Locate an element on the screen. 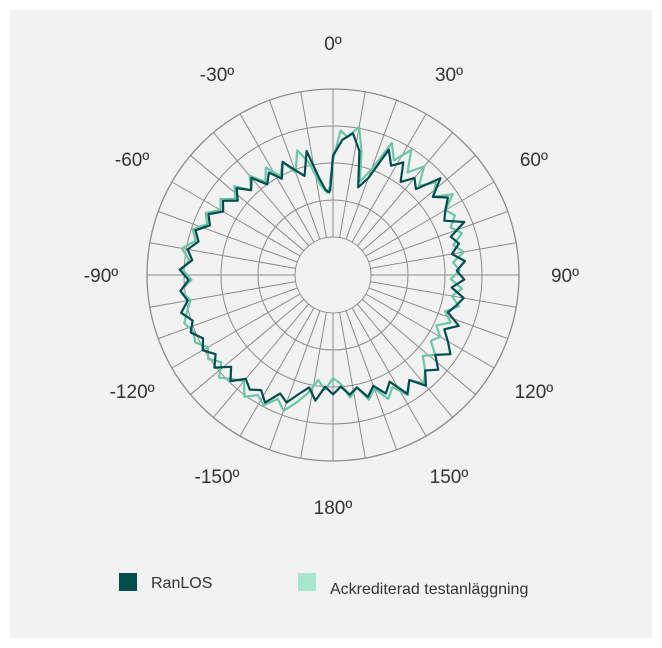 This screenshot has height=648, width=662. angle-label: 60º is located at coordinates (534, 160).